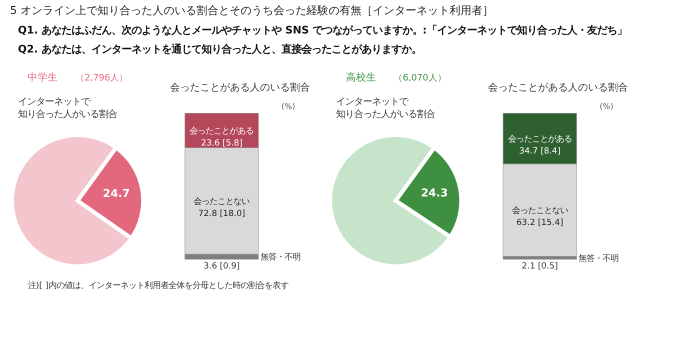 This screenshot has width=683, height=343. What do you see at coordinates (116, 193) in the screenshot?
I see `data-label: 24.7` at bounding box center [116, 193].